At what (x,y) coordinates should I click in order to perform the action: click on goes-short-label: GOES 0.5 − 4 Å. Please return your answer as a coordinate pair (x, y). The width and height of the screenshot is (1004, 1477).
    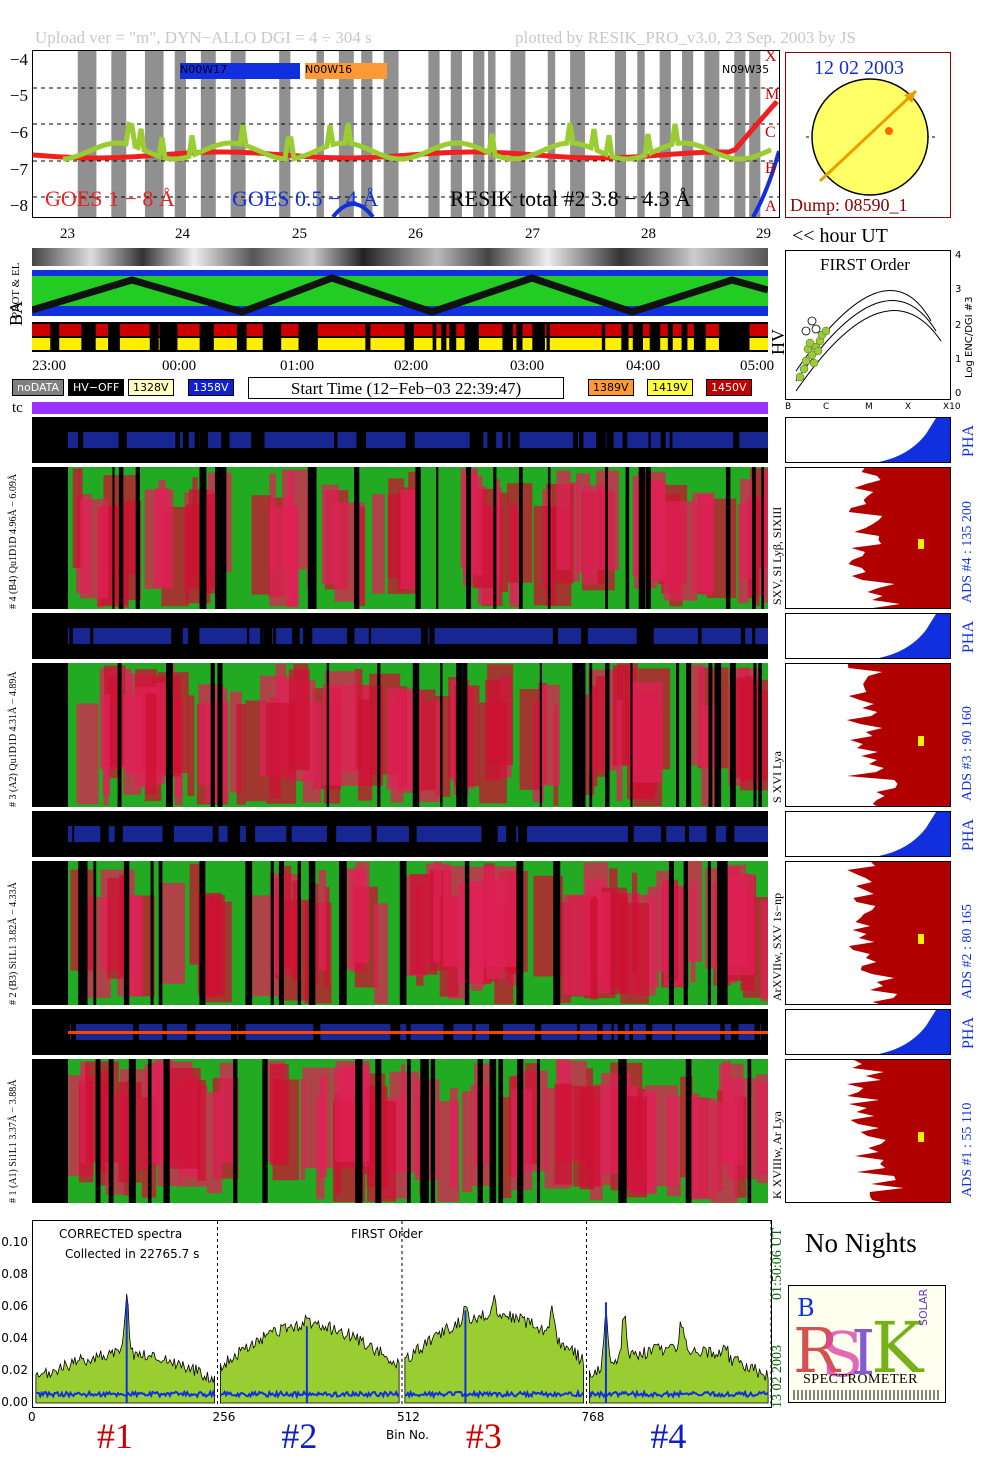
    Looking at the image, I should click on (305, 198).